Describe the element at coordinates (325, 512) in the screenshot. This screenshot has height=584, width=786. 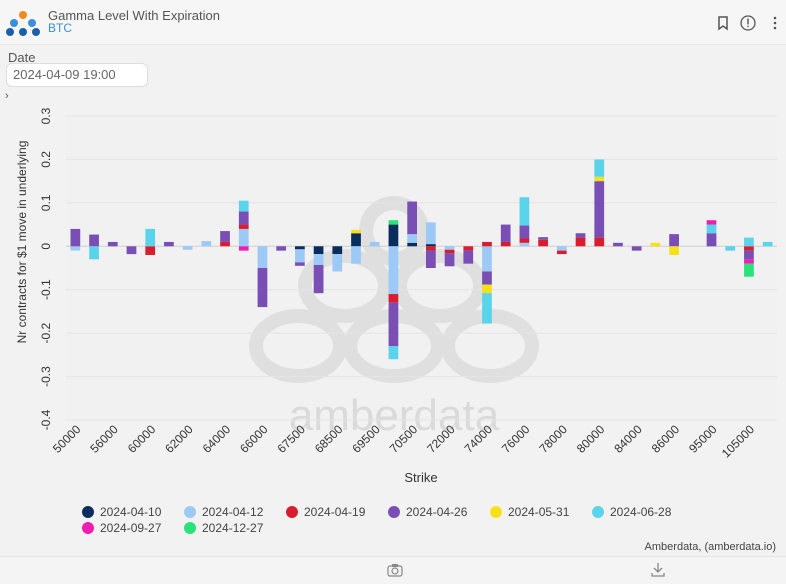
I see `legend-item: 2024-04-19` at that location.